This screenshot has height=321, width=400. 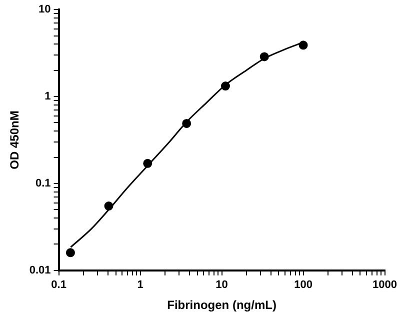 I want to click on x-tick-label: 10, so click(x=222, y=285).